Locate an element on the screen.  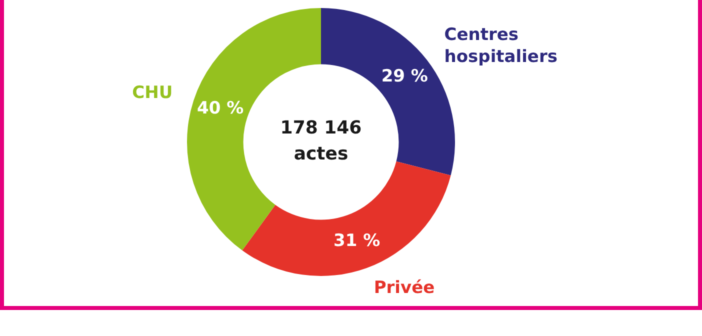
slice-label: CHU is located at coordinates (152, 93).